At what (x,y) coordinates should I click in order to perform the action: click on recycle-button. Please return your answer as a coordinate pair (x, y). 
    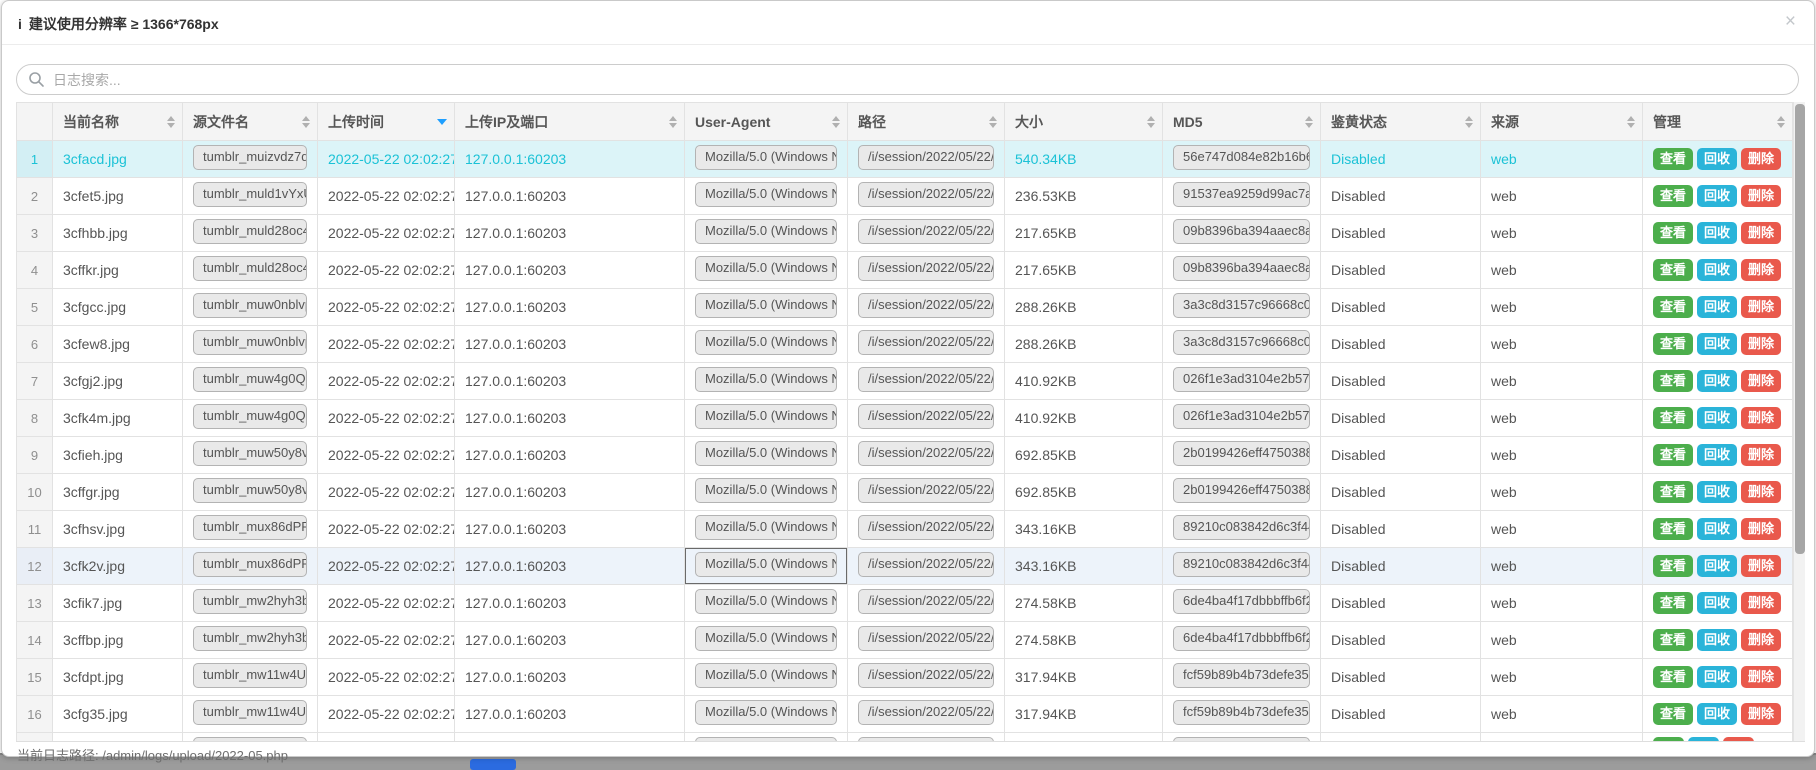
    Looking at the image, I should click on (1703, 739).